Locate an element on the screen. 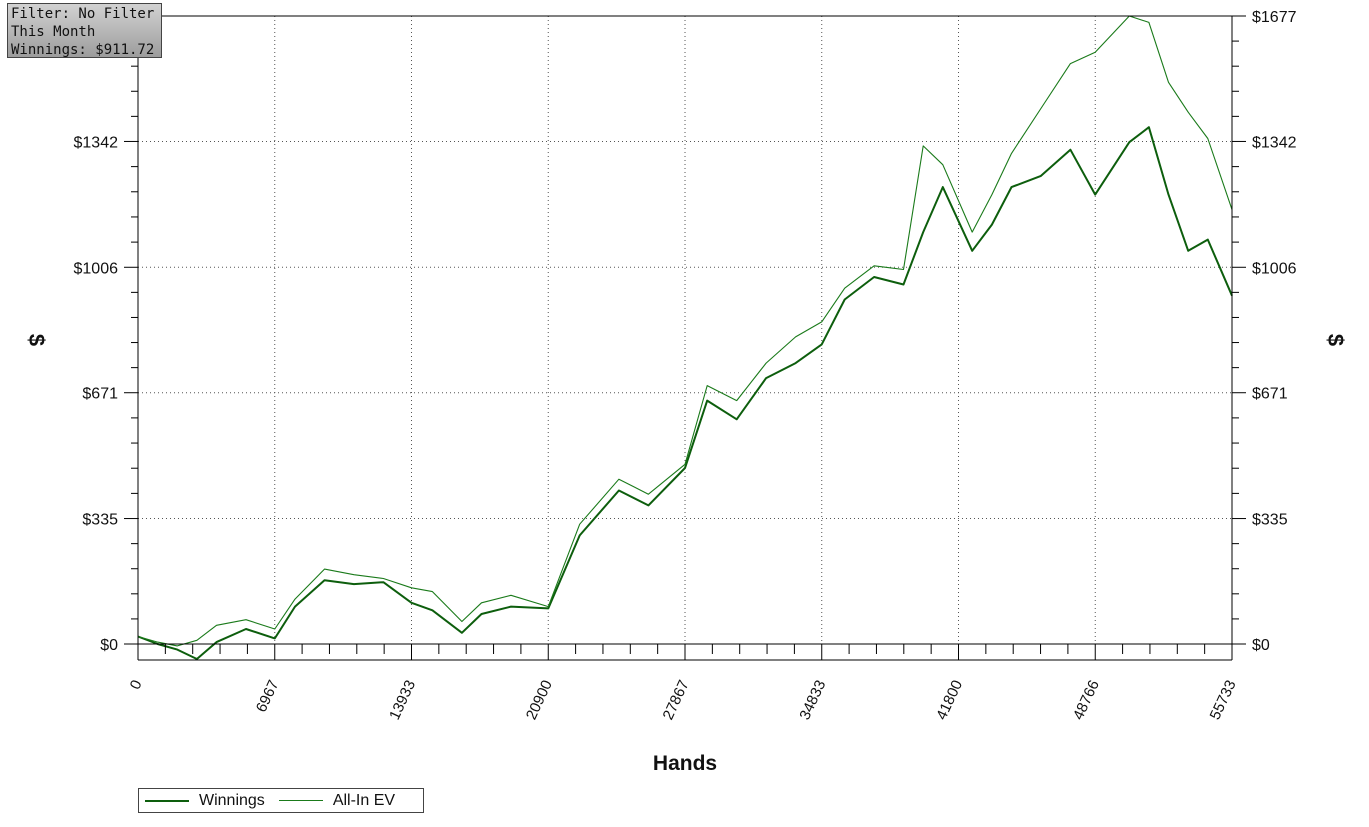  legend-label-allin-ev: All-In EV is located at coordinates (364, 800).